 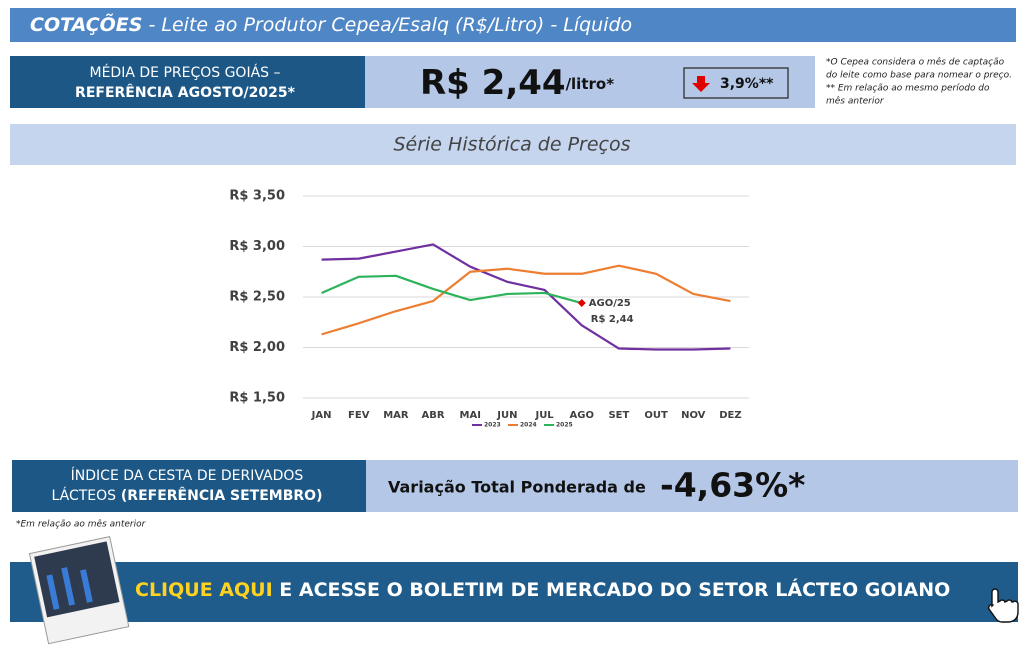 I want to click on x-tick-label: JAN, so click(x=321, y=415).